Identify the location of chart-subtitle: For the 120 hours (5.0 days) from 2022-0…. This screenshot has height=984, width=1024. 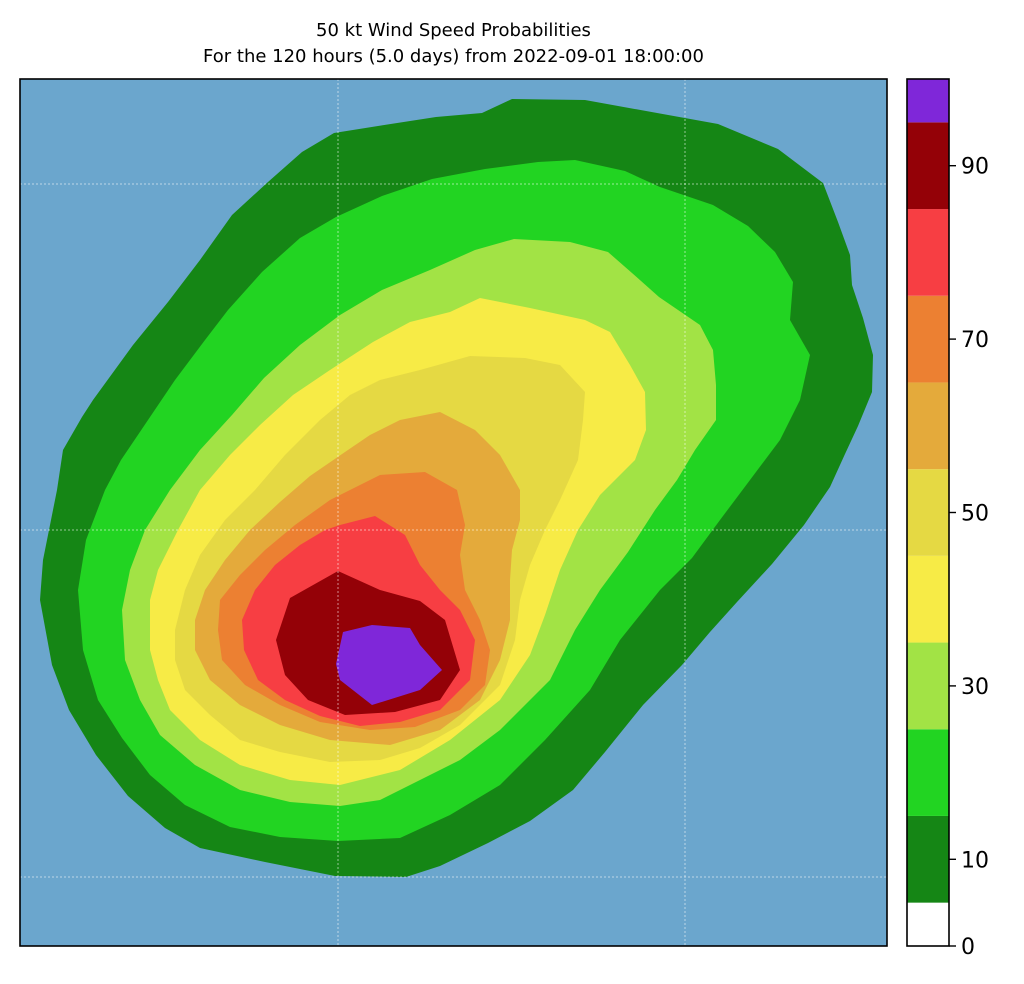
(453, 56).